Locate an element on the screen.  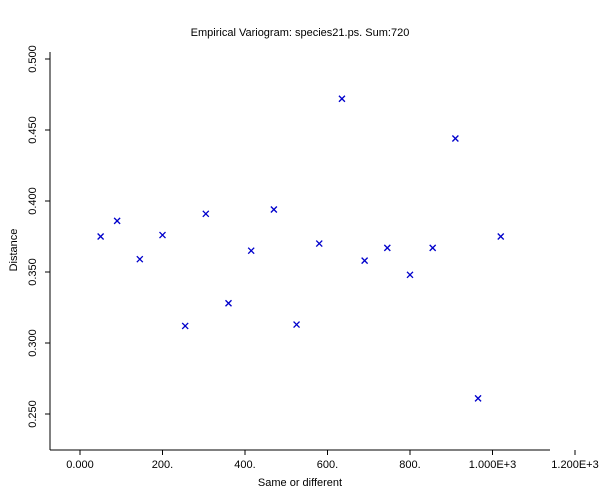
y-axis-ticks: 0.250 0.300 0.350 0.400 0.450 0.500 is located at coordinates (38, 236).